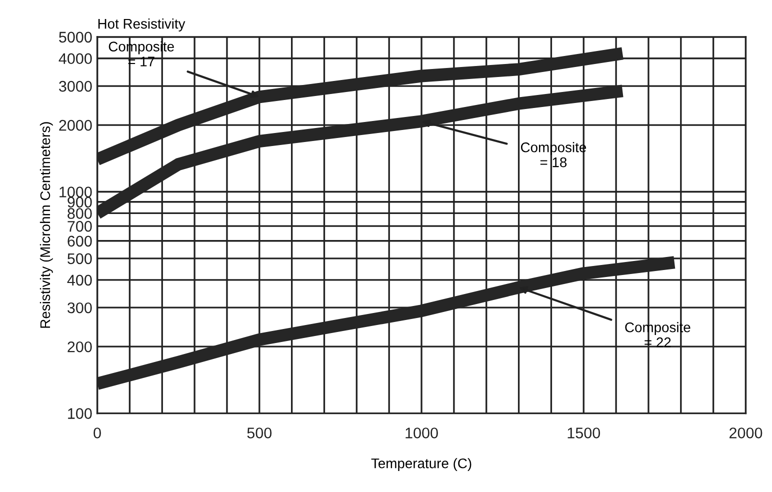  I want to click on x-tick-label: 1500, so click(584, 433).